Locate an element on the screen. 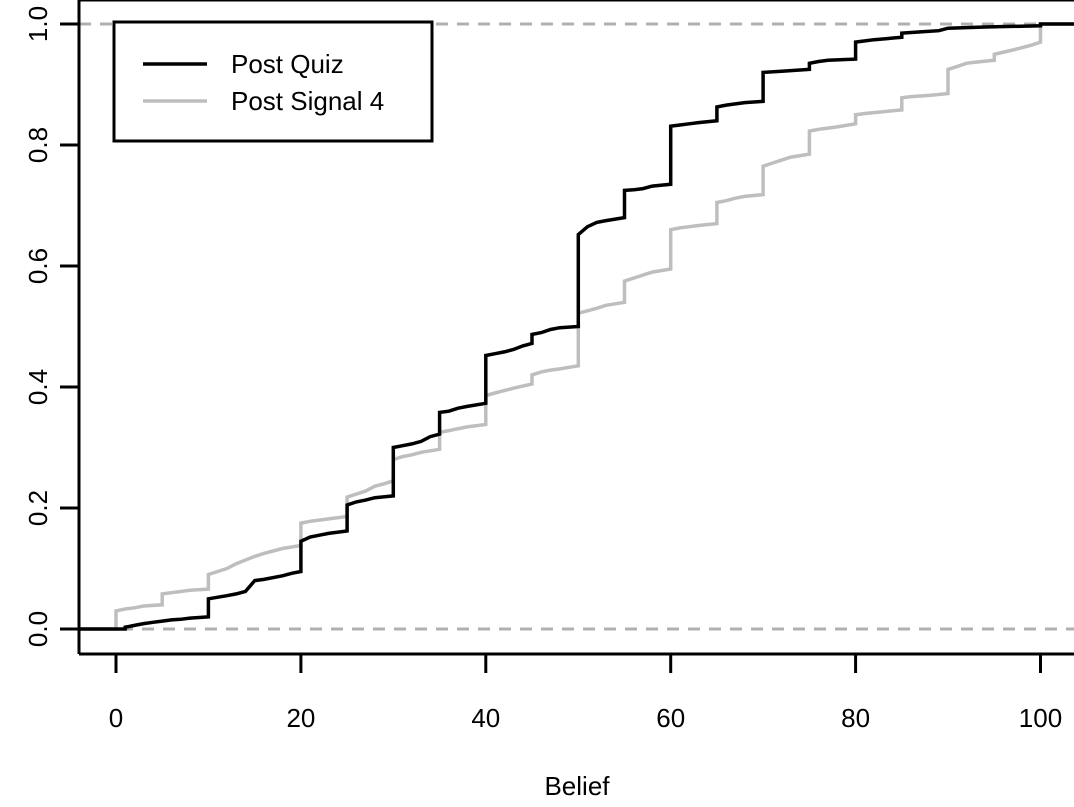  y-tick-label: 0.8 is located at coordinates (38, 145).